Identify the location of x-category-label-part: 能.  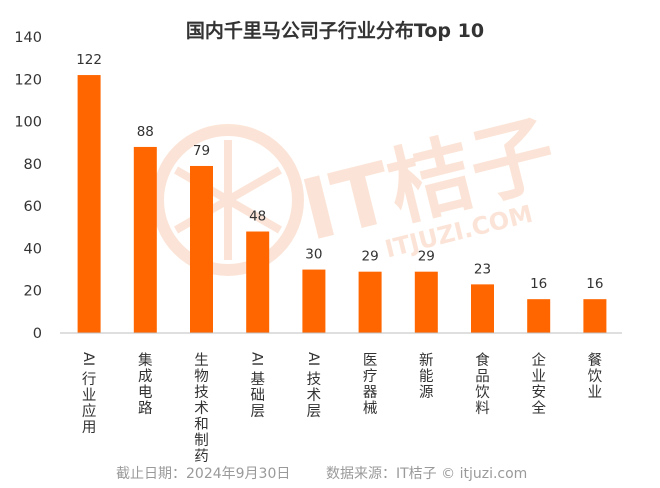
(426, 376).